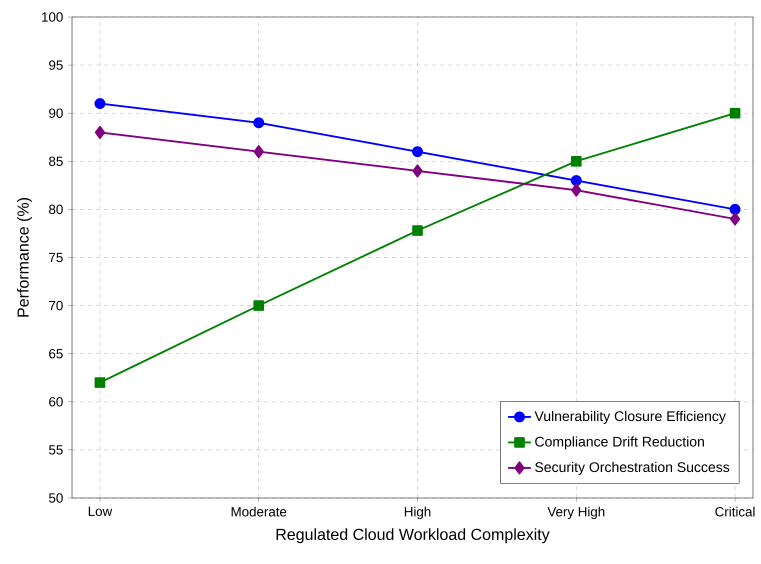 The width and height of the screenshot is (761, 564). What do you see at coordinates (575, 513) in the screenshot?
I see `x-tick-label: Very High` at bounding box center [575, 513].